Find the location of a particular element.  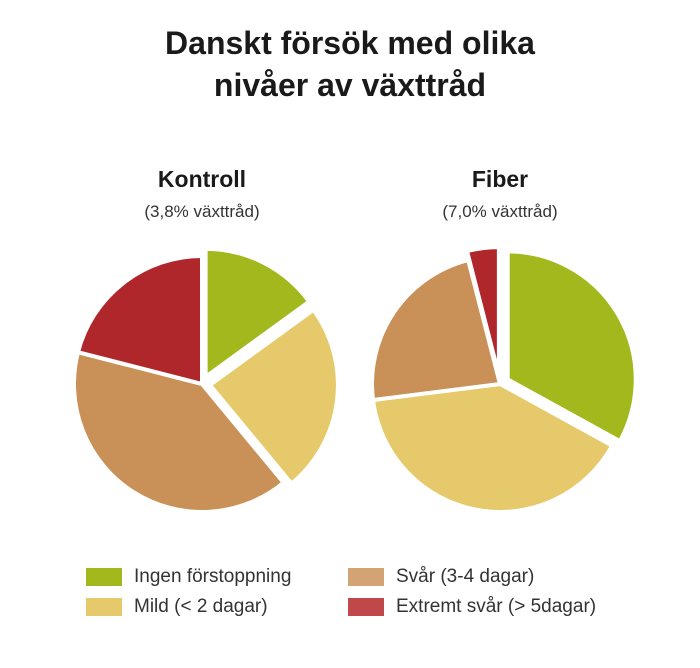

legend-label-mild: Mild (< 2 dagar) is located at coordinates (201, 606).